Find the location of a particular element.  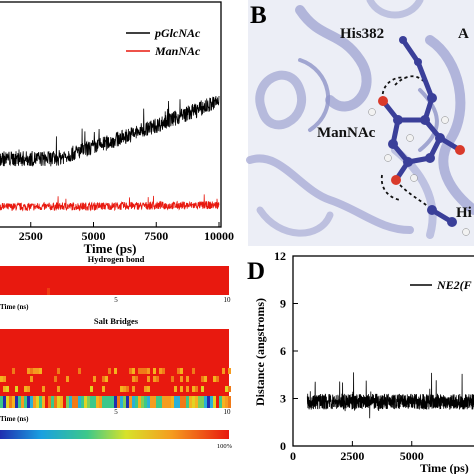

panel-d-x-ticks: 0 2500 5000 is located at coordinates (357, 452).